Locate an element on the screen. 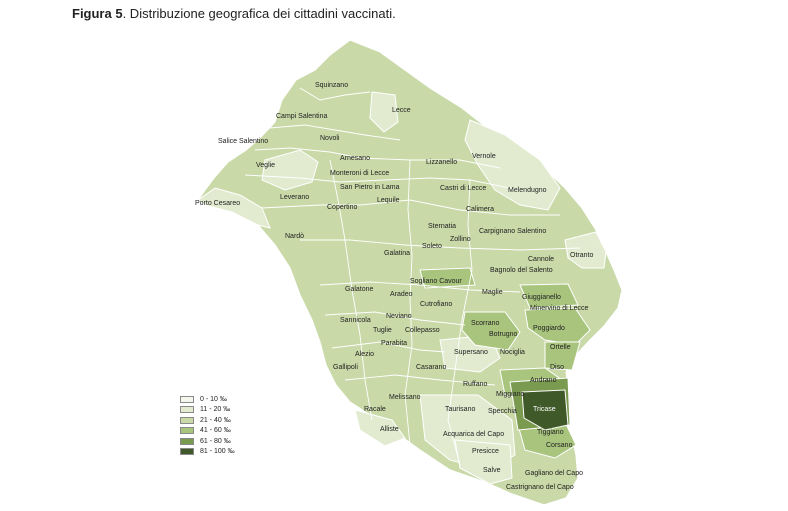  region-otranto is located at coordinates (585, 250).